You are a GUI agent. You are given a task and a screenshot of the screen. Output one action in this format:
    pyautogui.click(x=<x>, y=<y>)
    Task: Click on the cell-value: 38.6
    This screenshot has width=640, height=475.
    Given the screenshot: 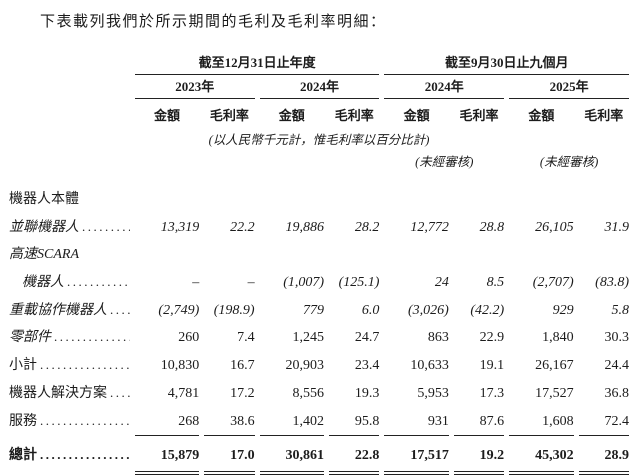 What is the action you would take?
    pyautogui.click(x=229, y=422)
    